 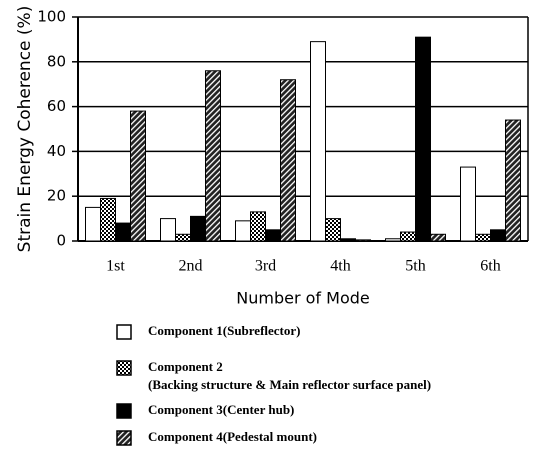 What do you see at coordinates (302, 298) in the screenshot?
I see `x-axis-label: Number of Mode` at bounding box center [302, 298].